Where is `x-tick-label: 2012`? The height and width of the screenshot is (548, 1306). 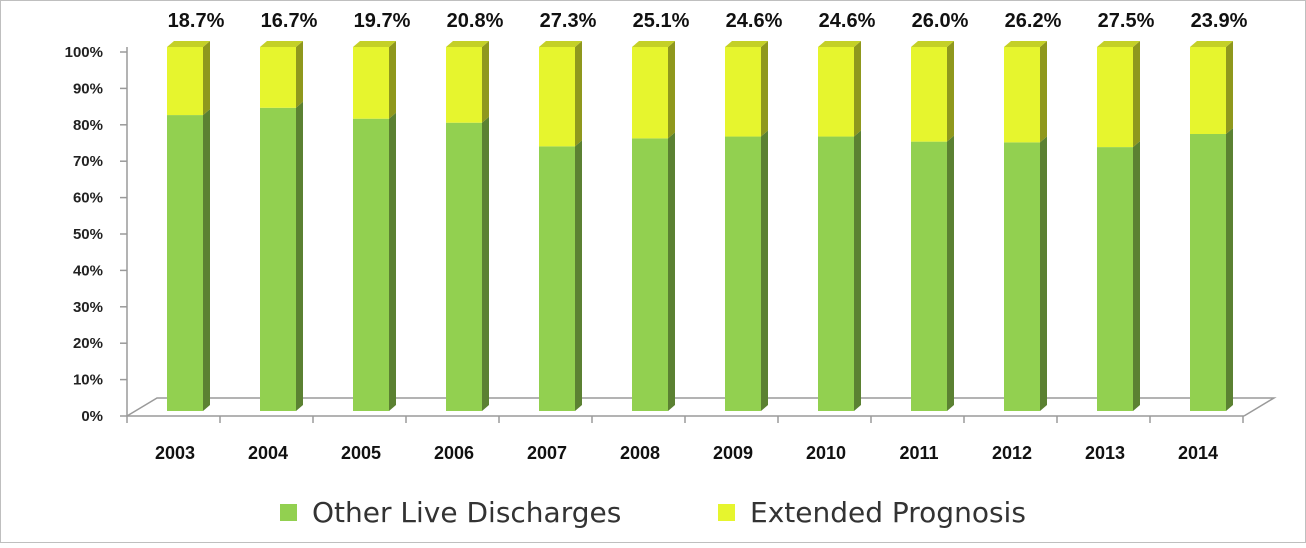
x-tick-label: 2012 is located at coordinates (1012, 453).